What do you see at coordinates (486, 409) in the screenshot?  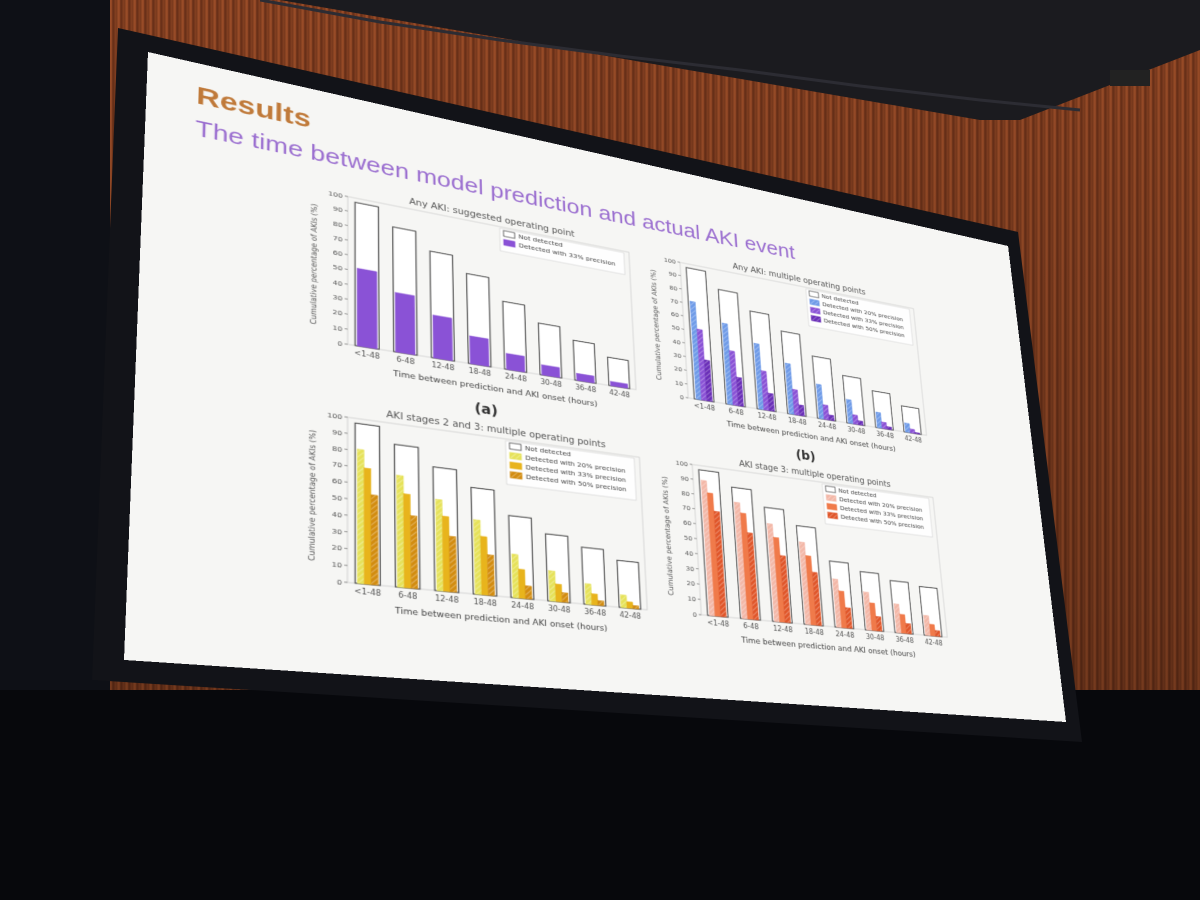 I see `panel-label-a: (a)` at bounding box center [486, 409].